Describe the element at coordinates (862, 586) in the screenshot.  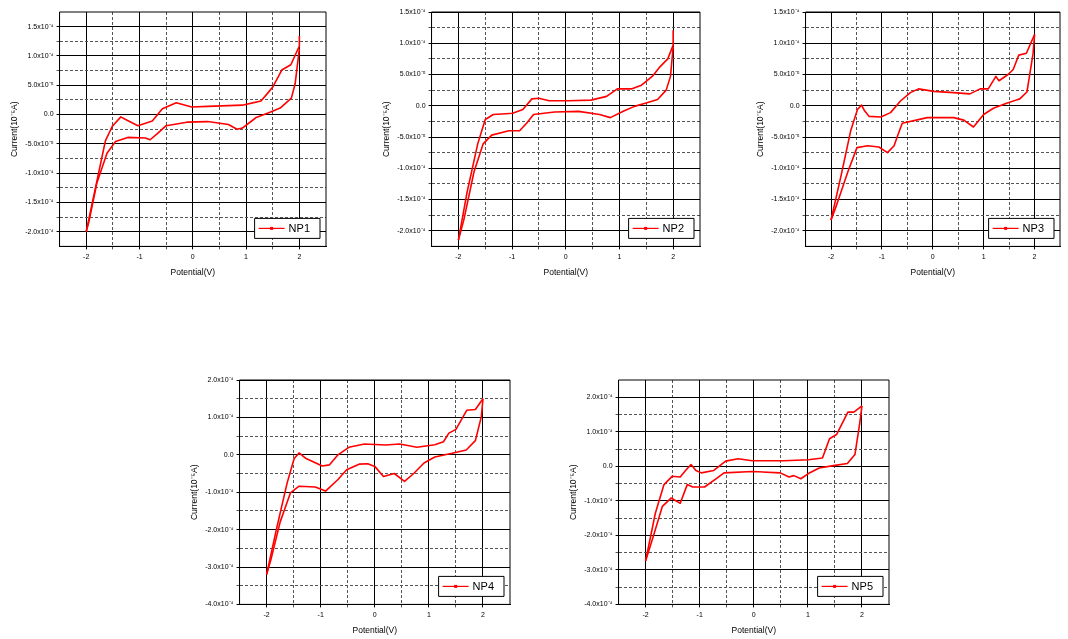
I see `legend-label: NP5` at that location.